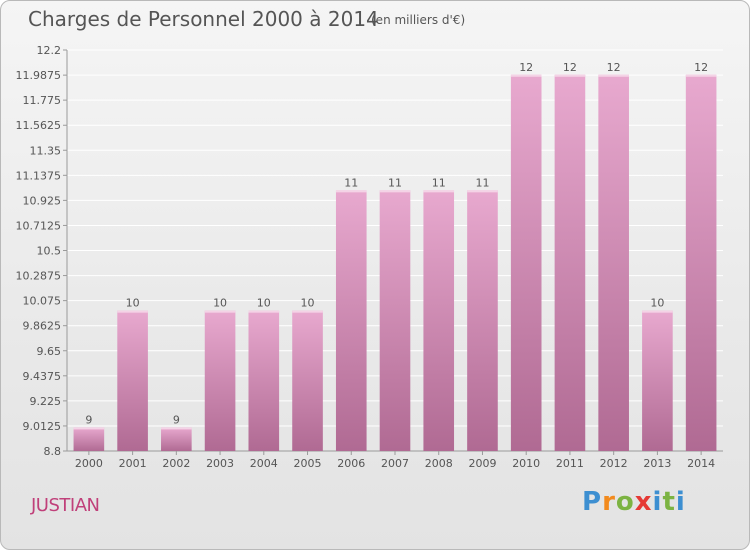 This screenshot has height=550, width=750. Describe the element at coordinates (526, 463) in the screenshot. I see `x-tick-label: 2010` at that location.